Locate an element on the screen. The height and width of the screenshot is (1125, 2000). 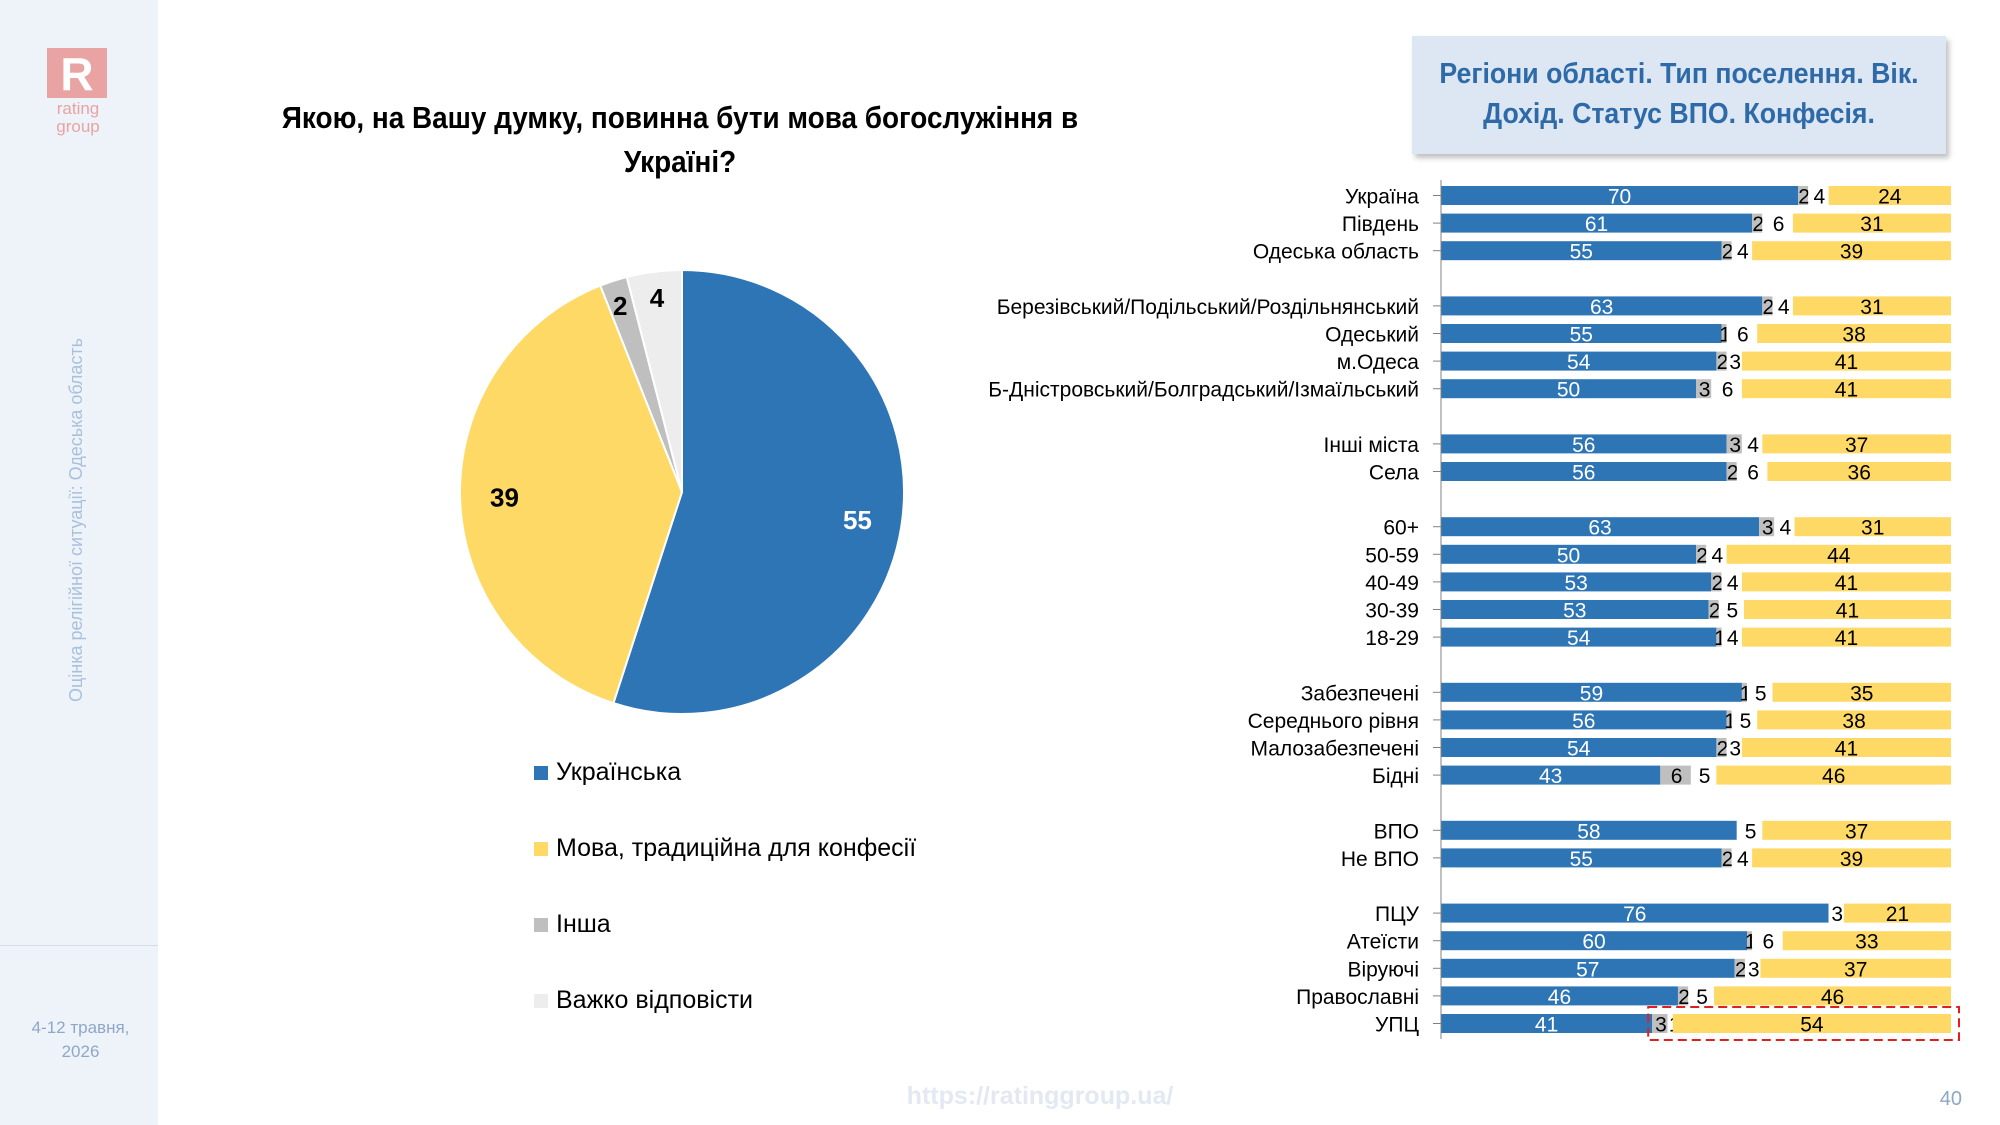
segment-header-line2: Дохід. Статус ВПО. Конфесія. is located at coordinates (1679, 114).